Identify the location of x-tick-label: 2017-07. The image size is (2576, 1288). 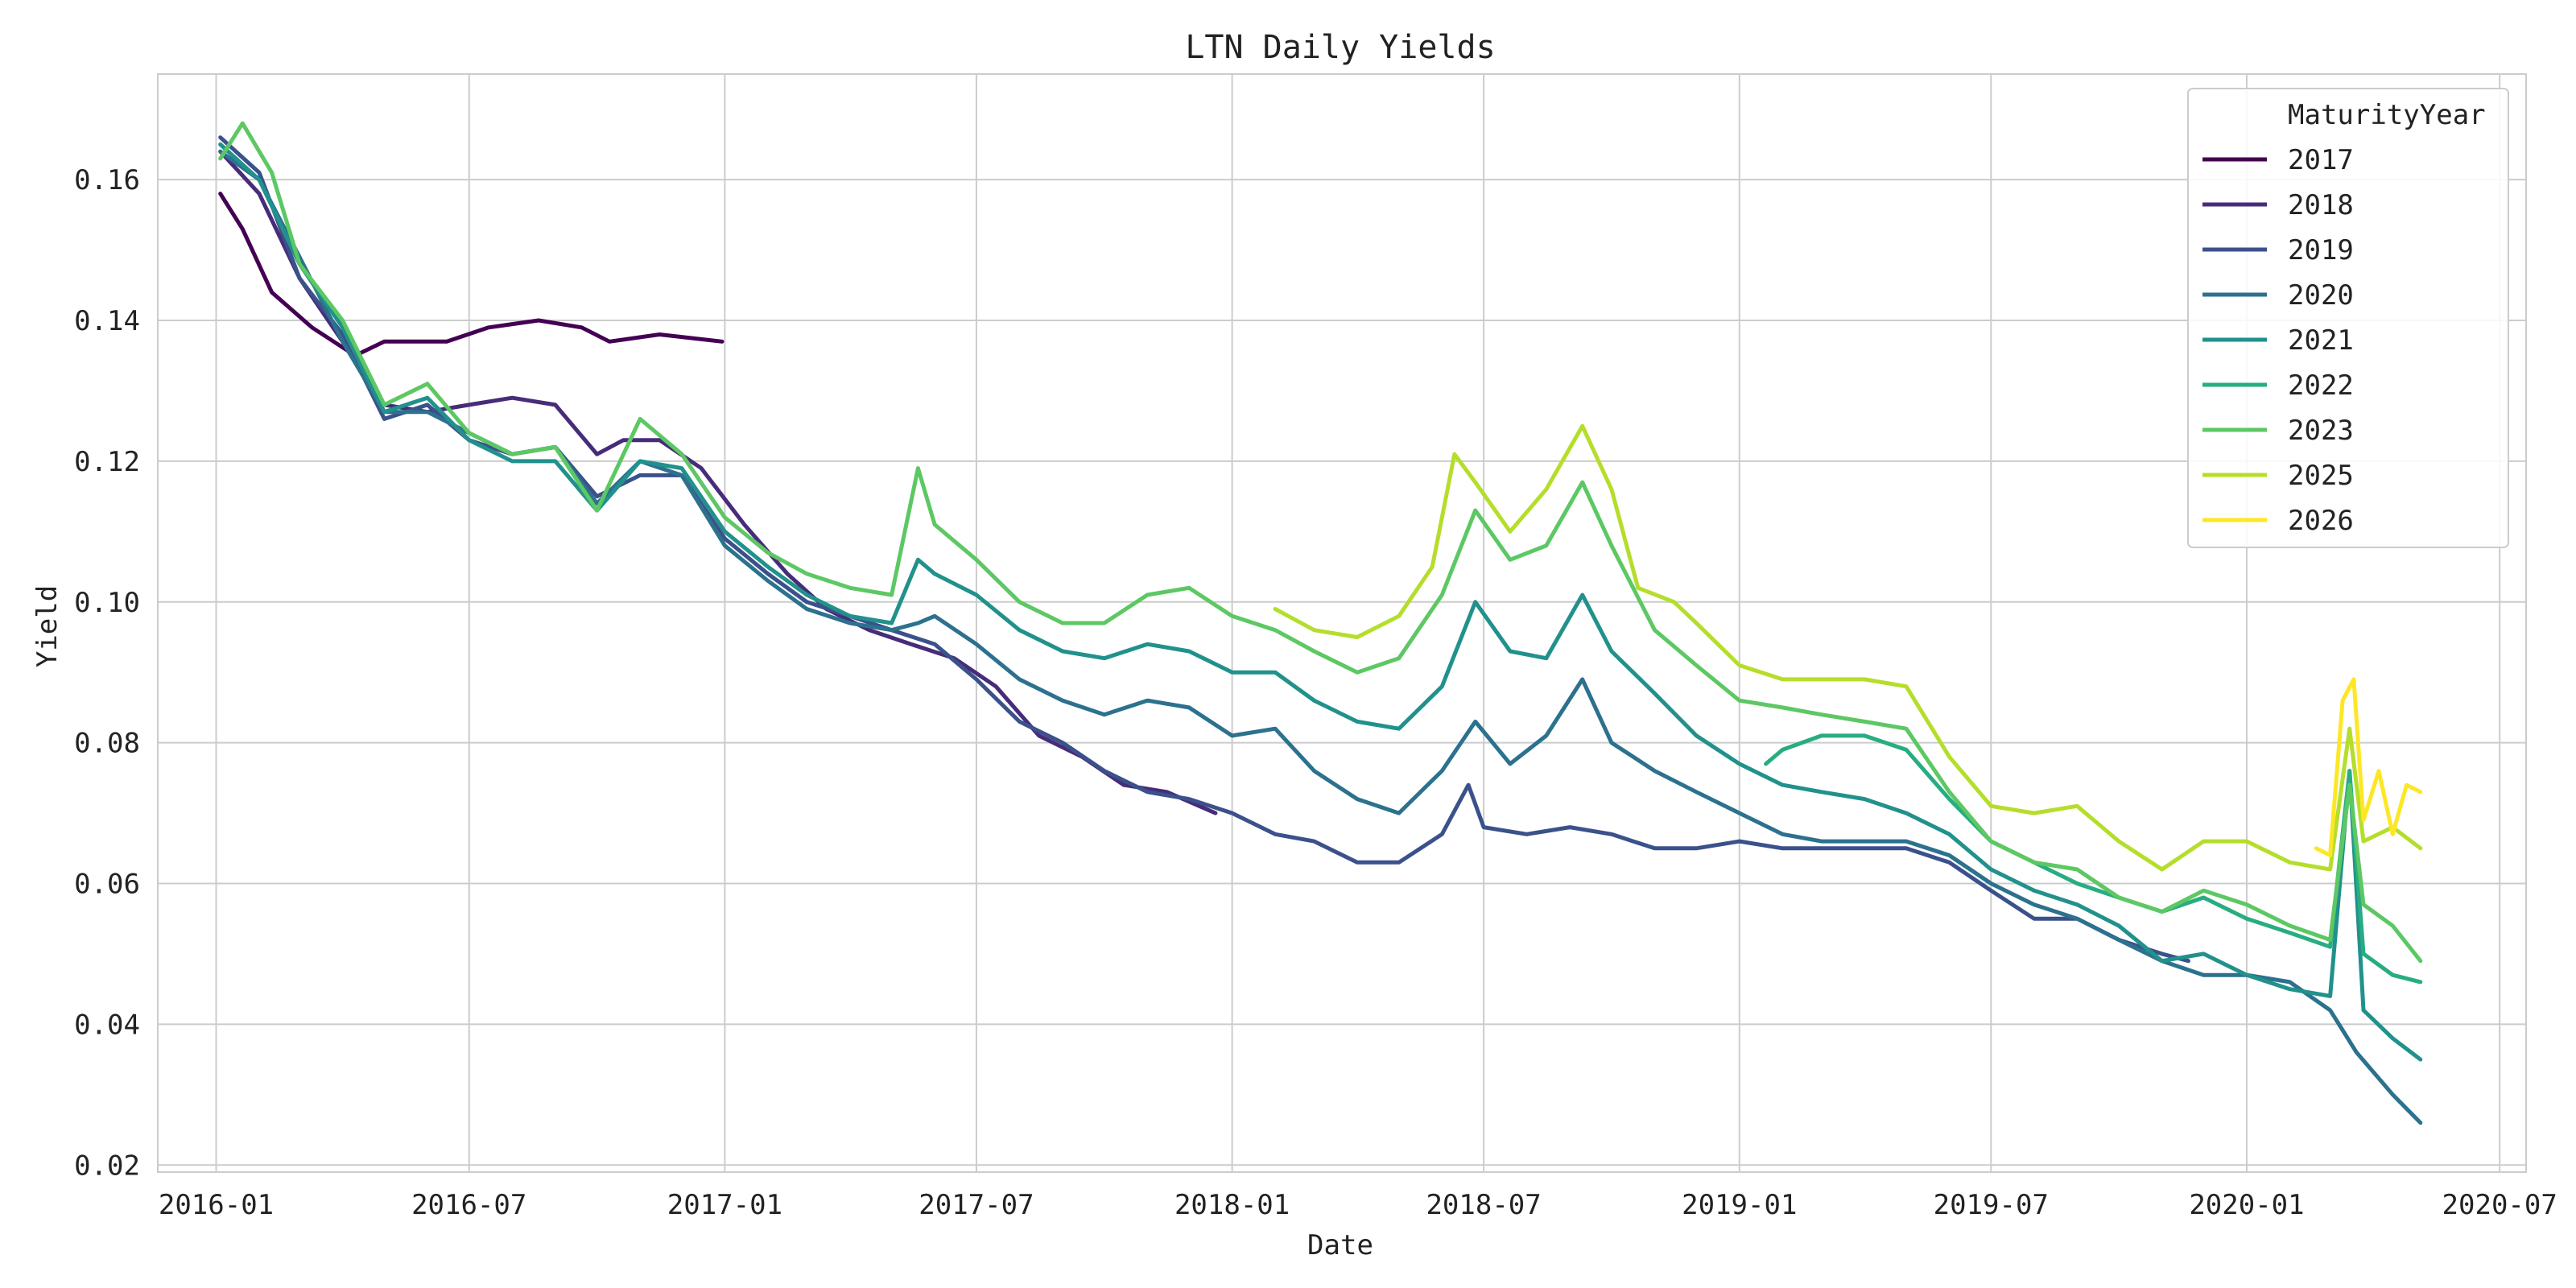
(976, 1205).